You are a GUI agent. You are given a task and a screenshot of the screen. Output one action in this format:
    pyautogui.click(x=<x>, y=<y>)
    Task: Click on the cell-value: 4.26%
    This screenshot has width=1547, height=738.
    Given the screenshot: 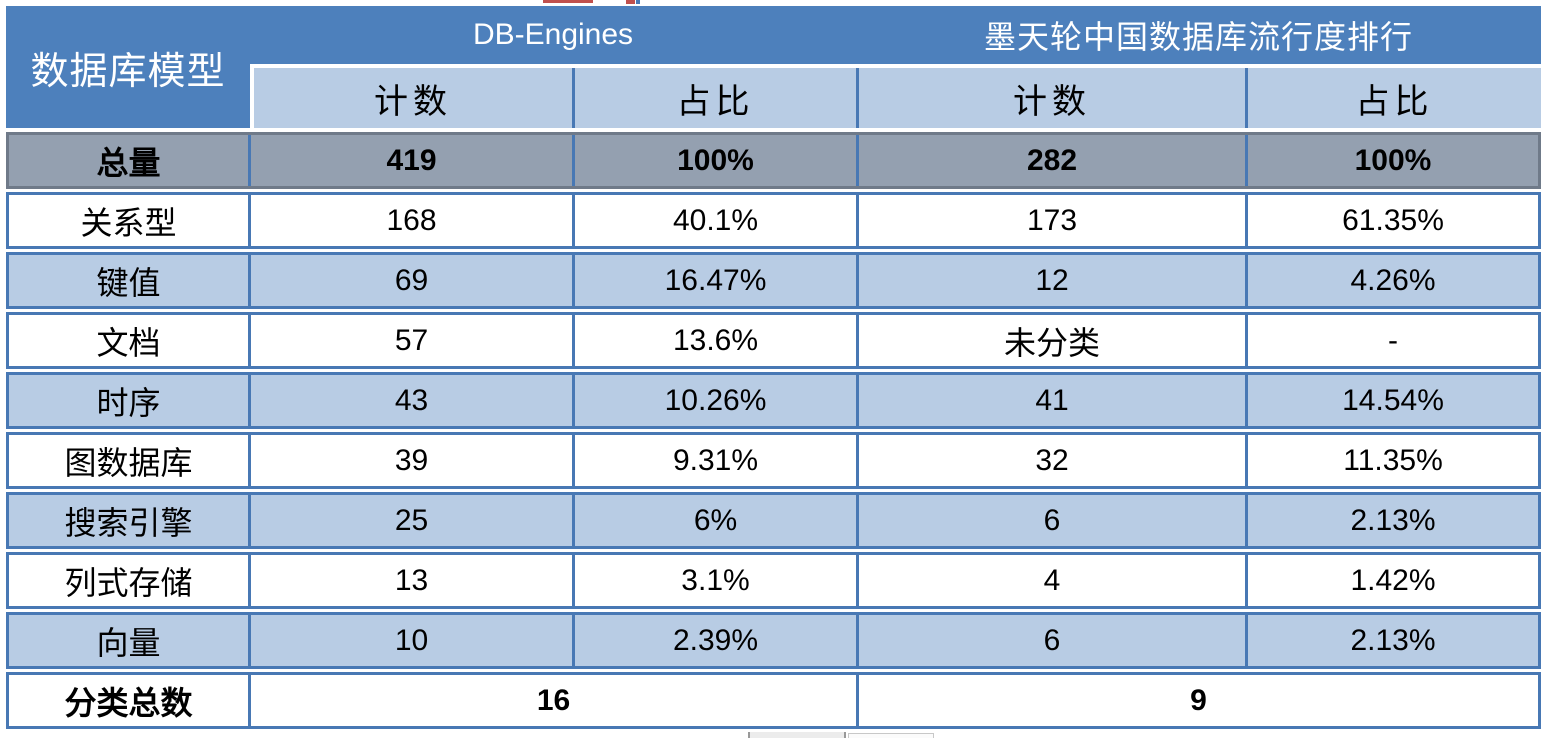 What is the action you would take?
    pyautogui.click(x=1391, y=280)
    